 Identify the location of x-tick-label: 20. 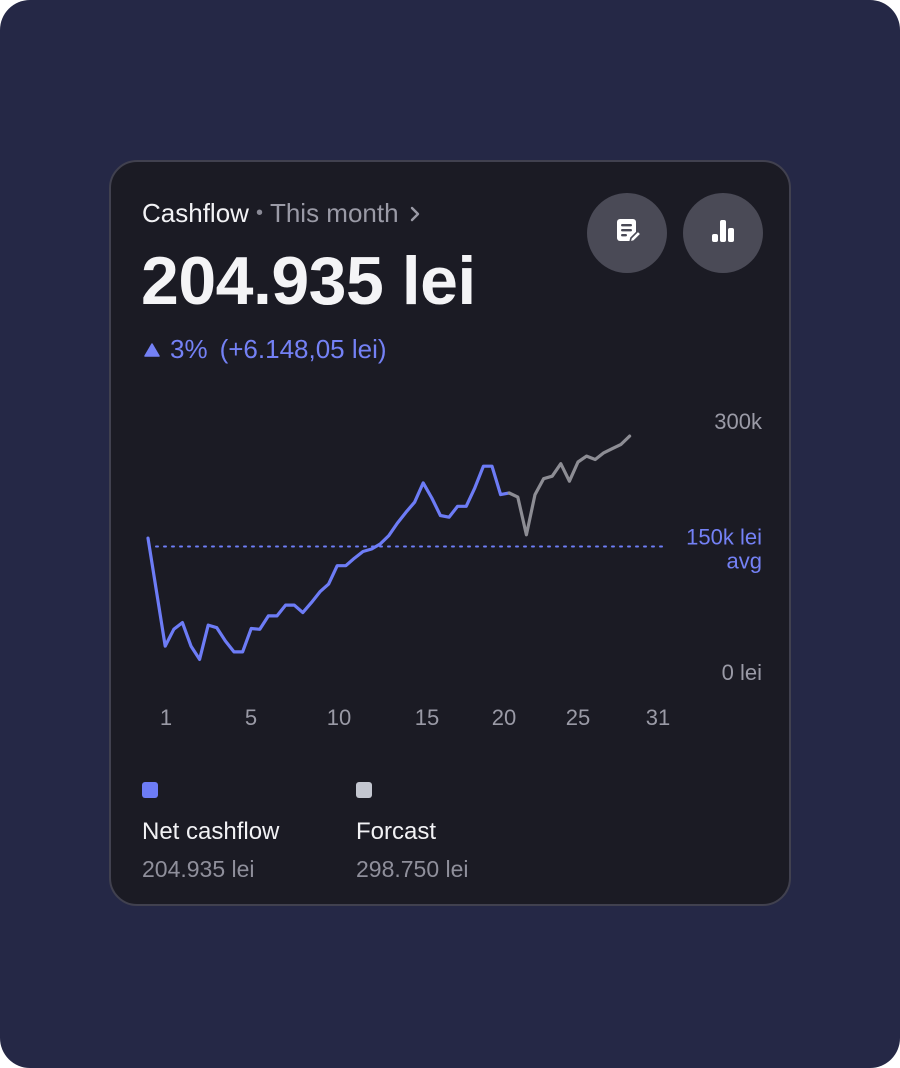
(504, 717).